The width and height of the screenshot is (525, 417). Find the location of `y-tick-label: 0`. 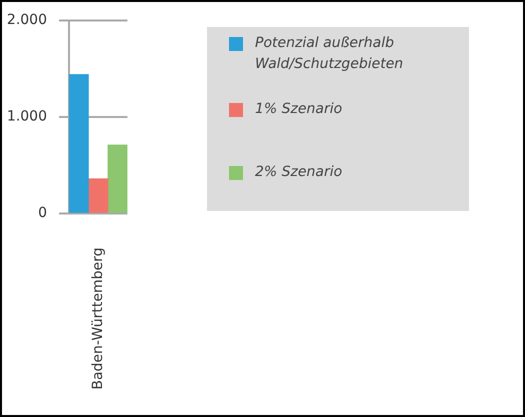

y-tick-label: 0 is located at coordinates (42, 213).